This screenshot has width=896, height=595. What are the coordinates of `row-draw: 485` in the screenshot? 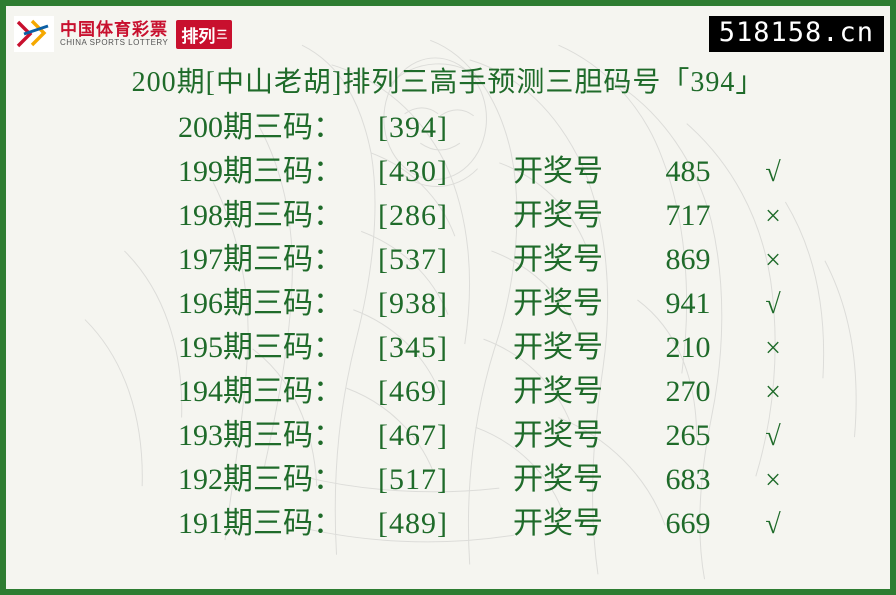 It's located at (688, 171).